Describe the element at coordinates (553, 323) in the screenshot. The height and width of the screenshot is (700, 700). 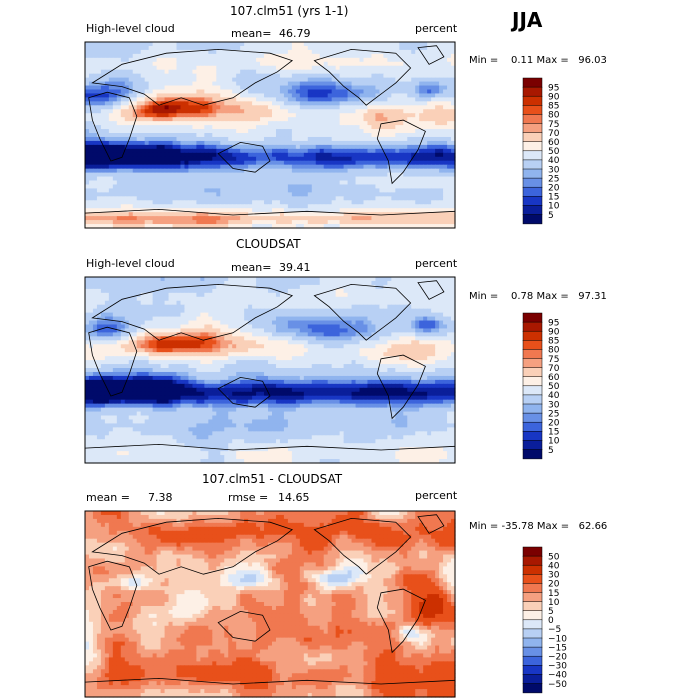
I see `colorbar-2-label-0: 95` at that location.